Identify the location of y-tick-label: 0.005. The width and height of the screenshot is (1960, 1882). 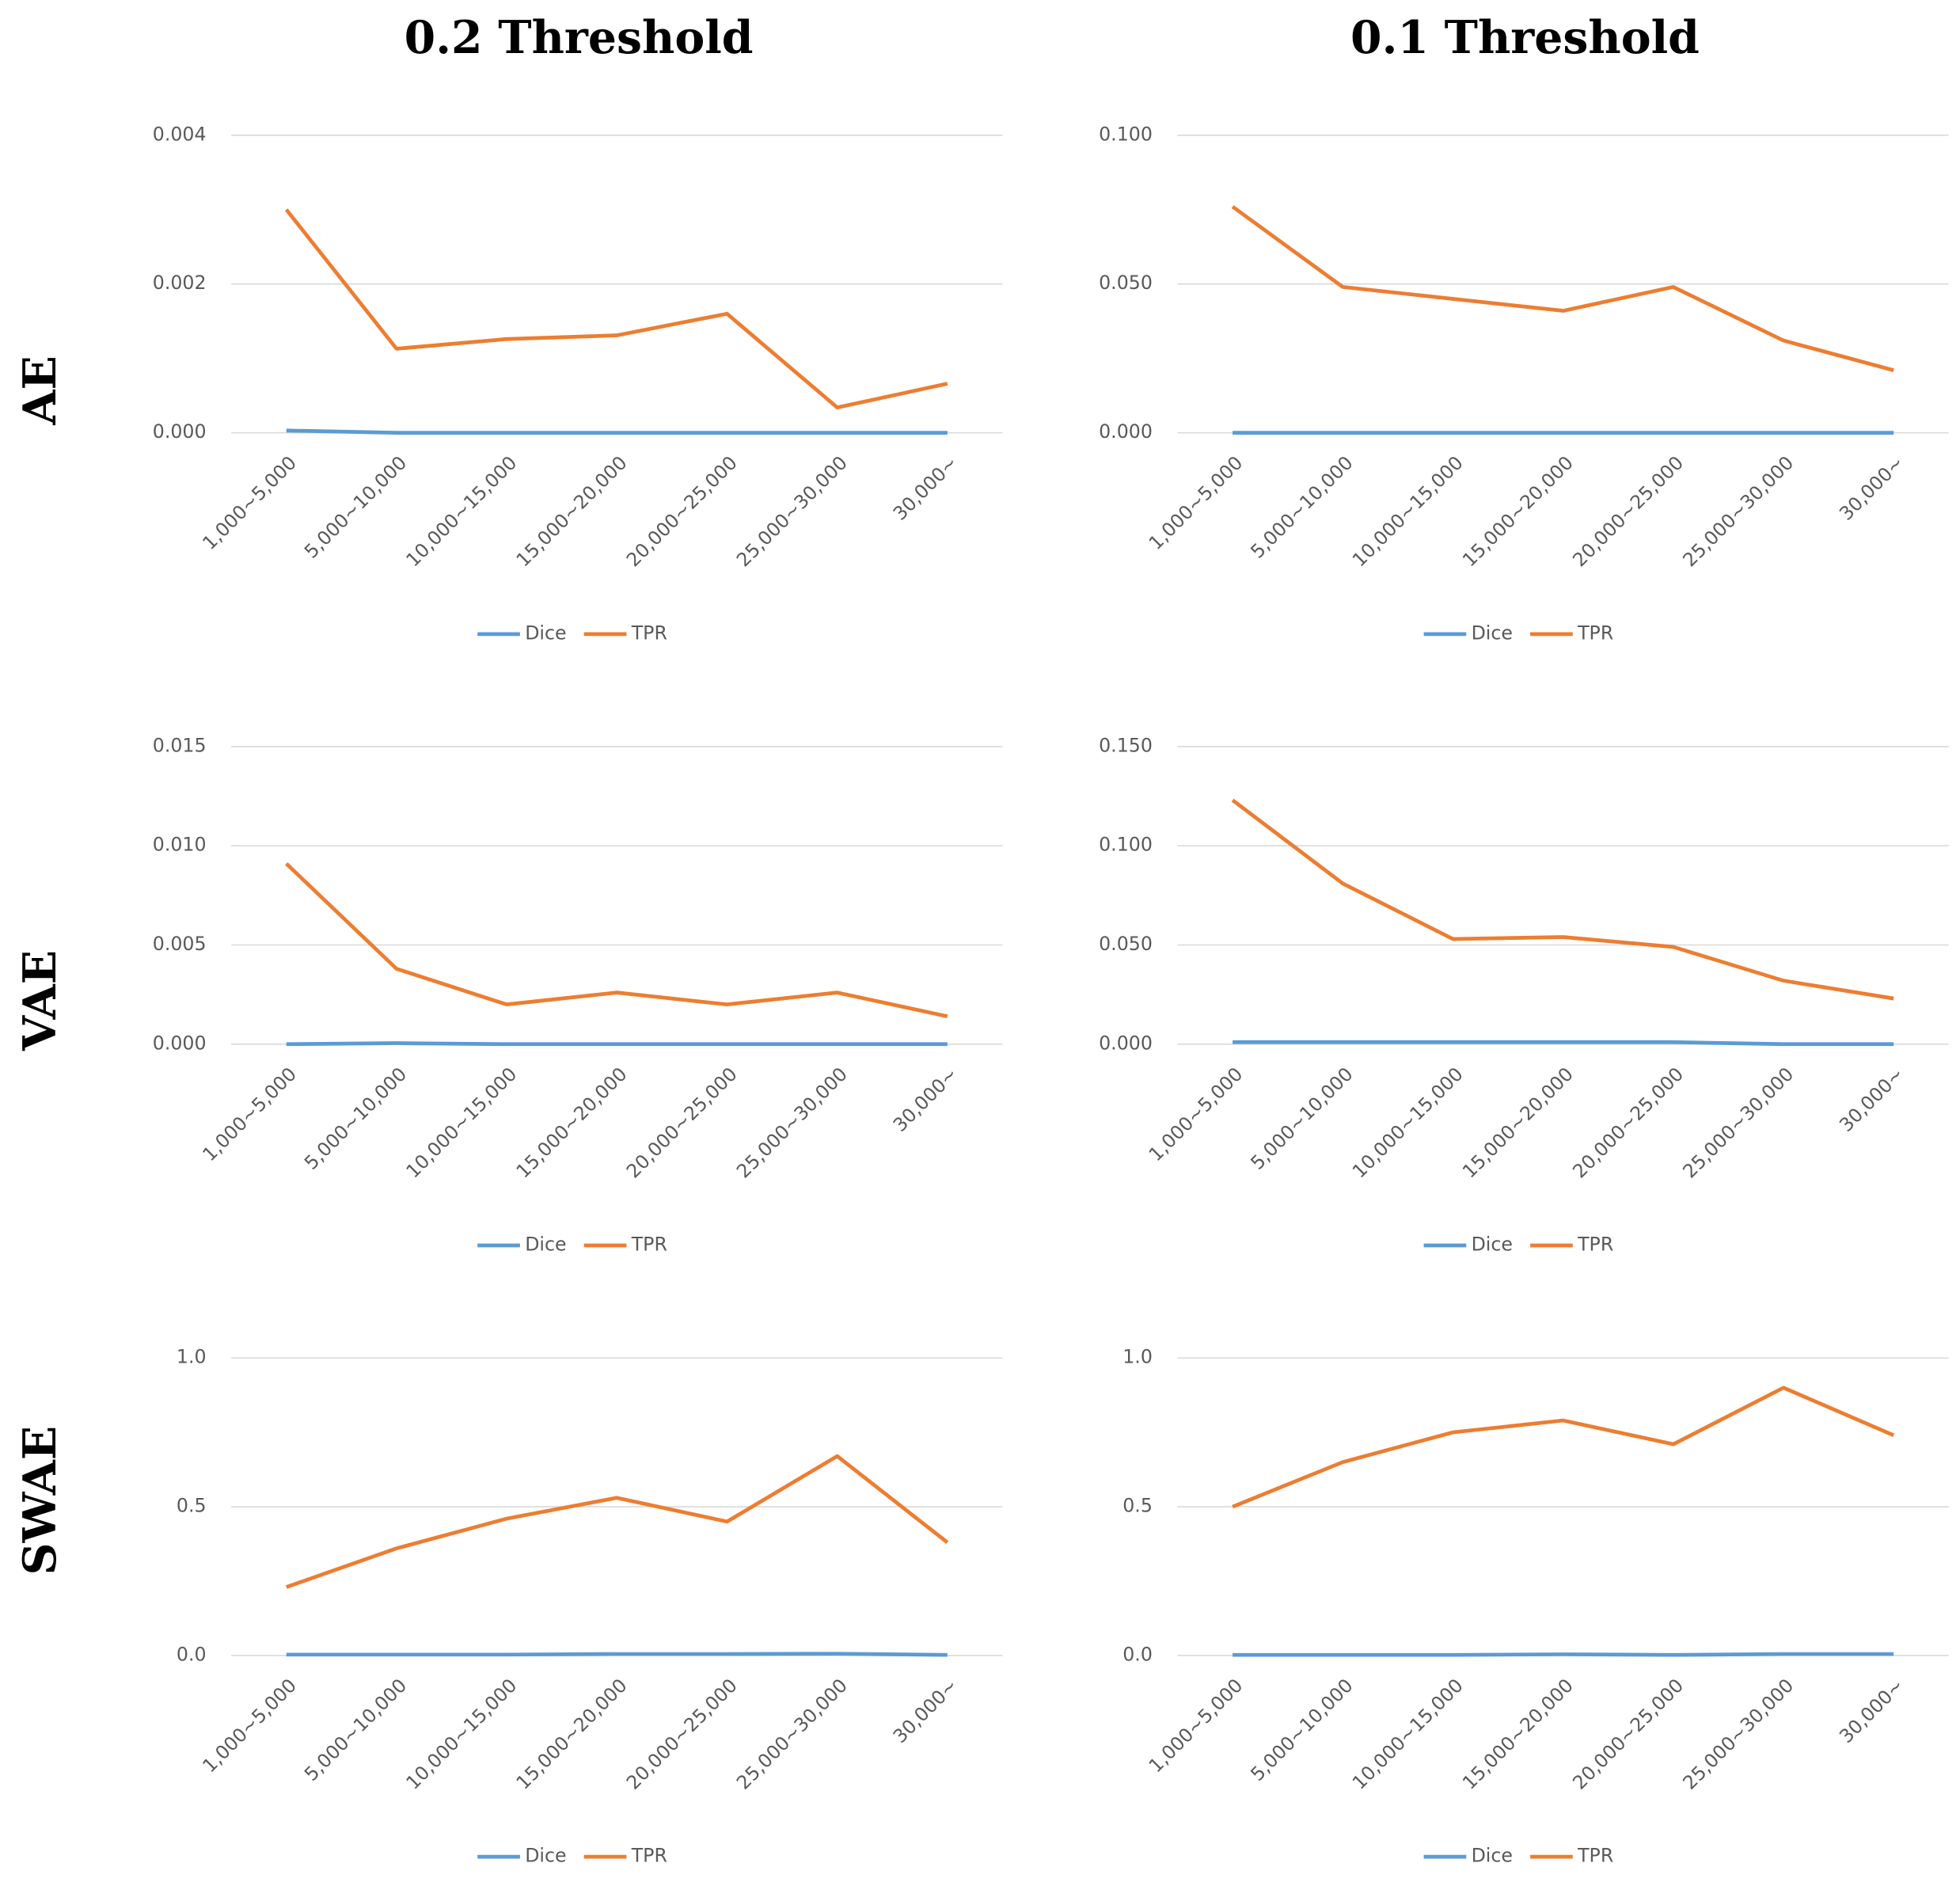
(180, 944).